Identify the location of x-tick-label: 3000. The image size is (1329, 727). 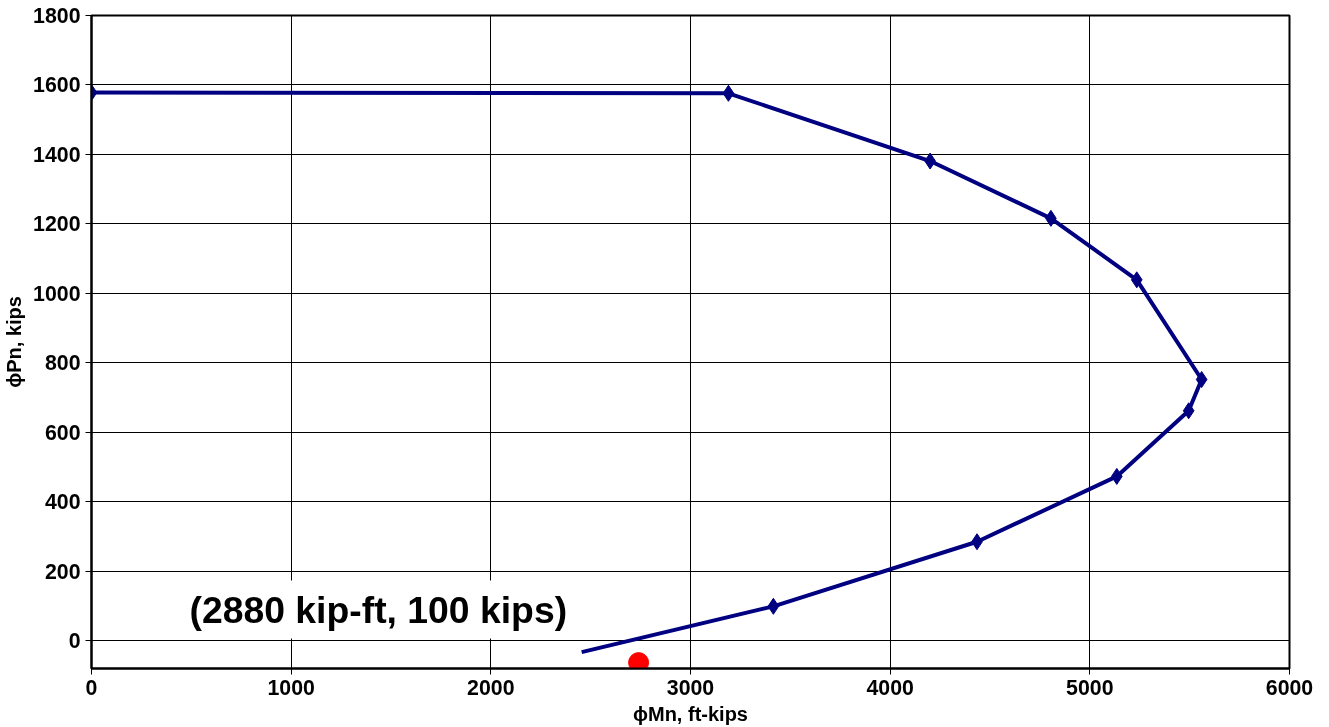
(690, 687).